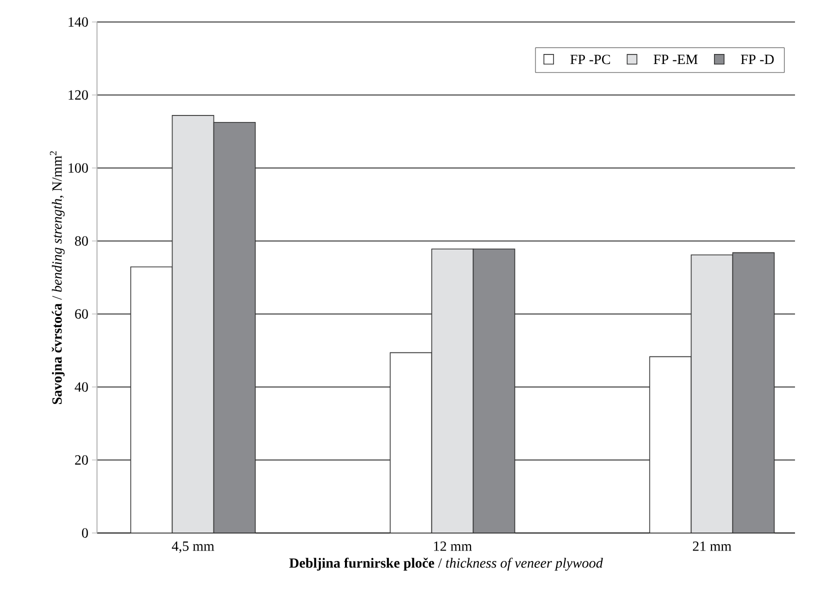  Describe the element at coordinates (81, 241) in the screenshot. I see `y-tick-label: 80` at that location.